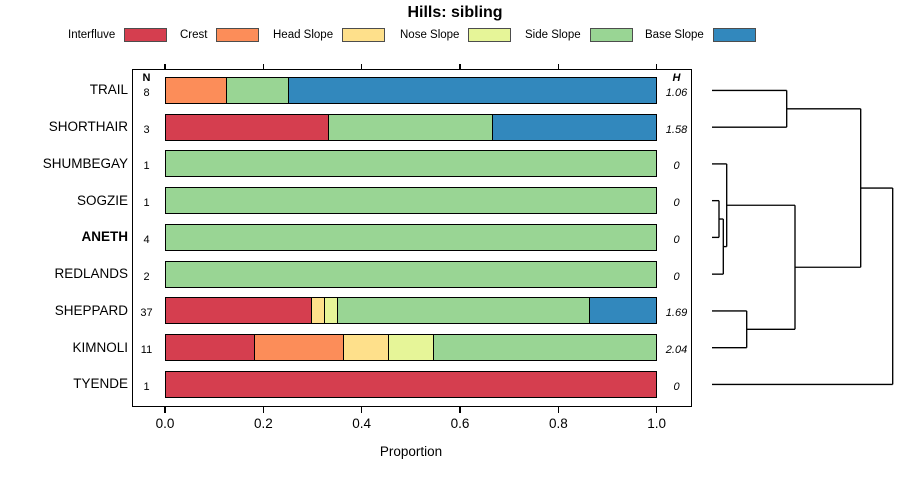 The width and height of the screenshot is (900, 480). What do you see at coordinates (165, 423) in the screenshot?
I see `axis-tick-label: 0.0` at bounding box center [165, 423].